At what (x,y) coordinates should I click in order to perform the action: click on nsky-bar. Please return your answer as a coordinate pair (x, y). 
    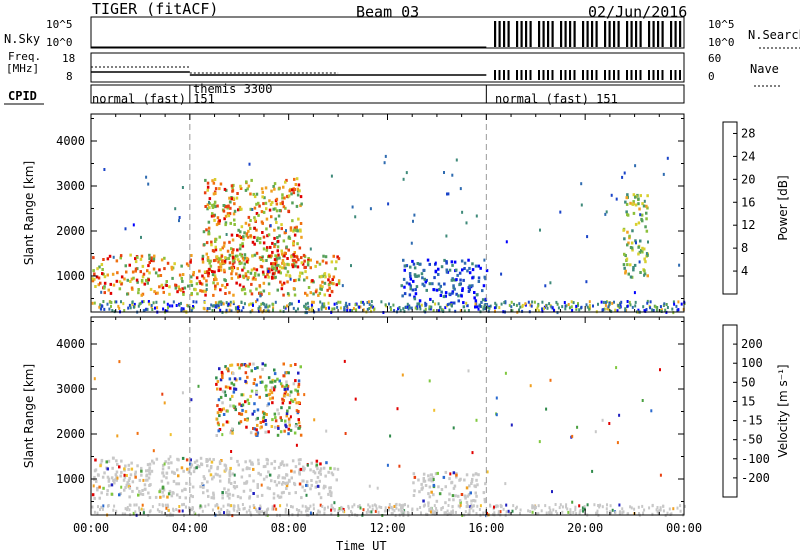
    Looking at the image, I should click on (517, 34).